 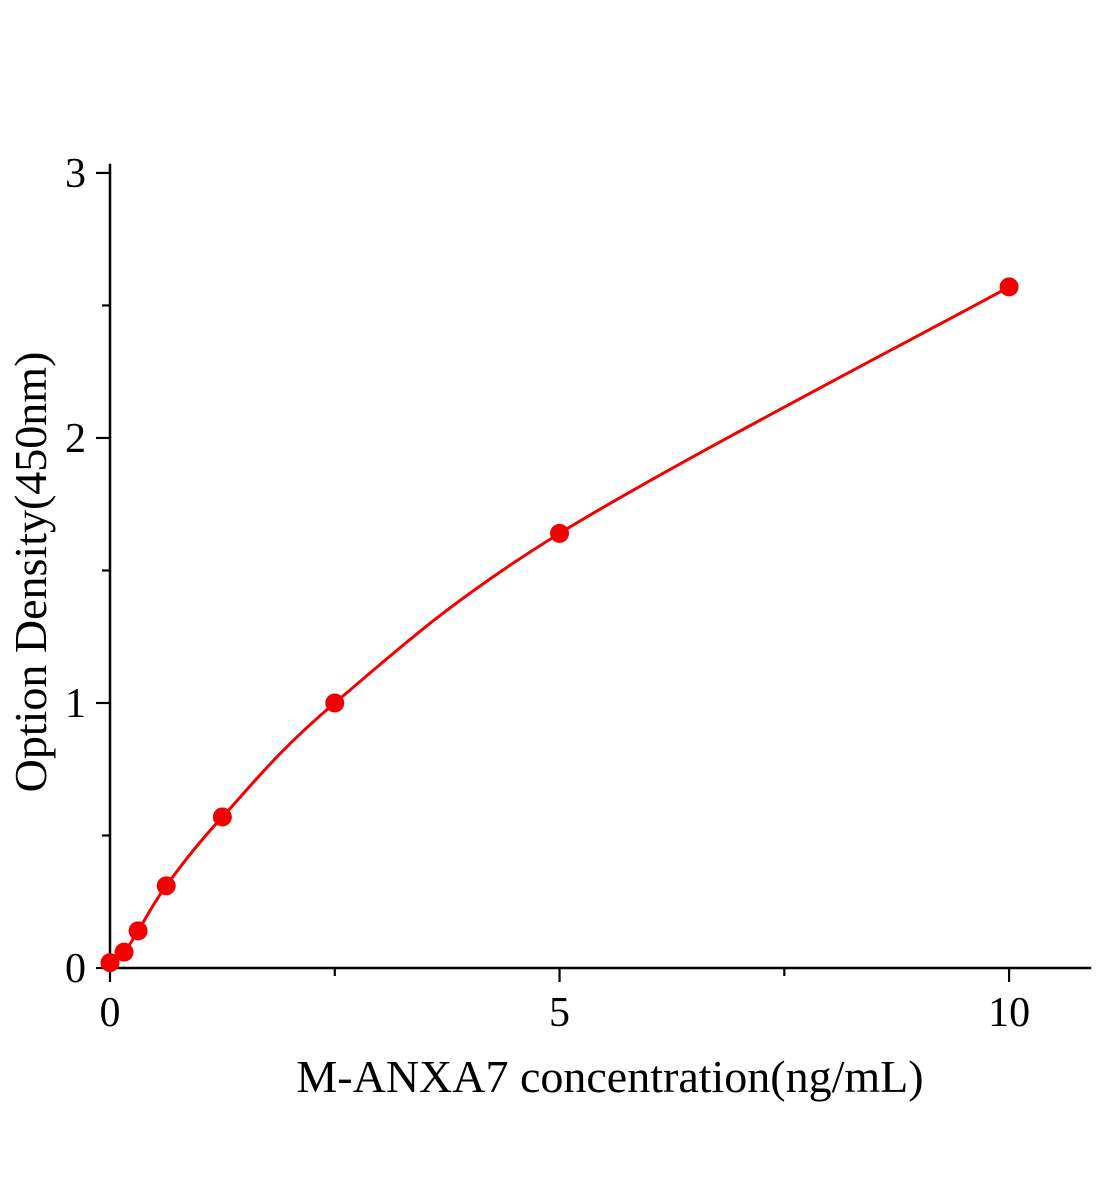 I want to click on y-tick-label: 1, so click(x=75, y=704).